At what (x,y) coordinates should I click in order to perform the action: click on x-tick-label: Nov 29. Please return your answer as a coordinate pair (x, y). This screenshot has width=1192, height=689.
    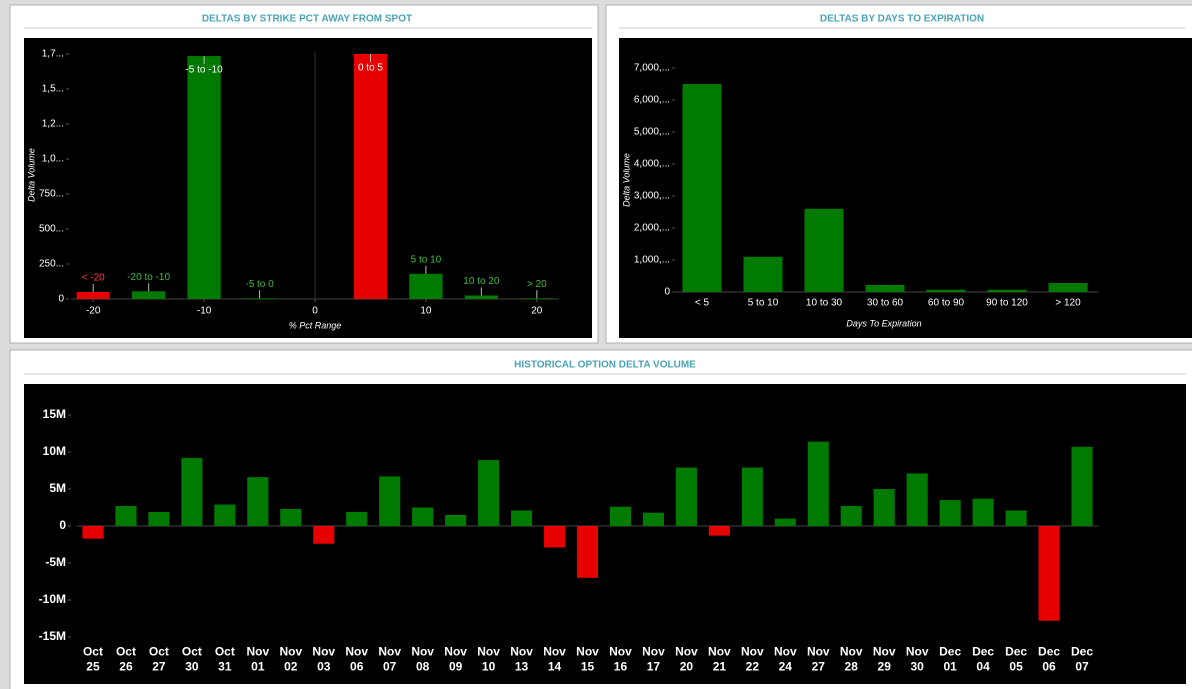
    Looking at the image, I should click on (884, 659).